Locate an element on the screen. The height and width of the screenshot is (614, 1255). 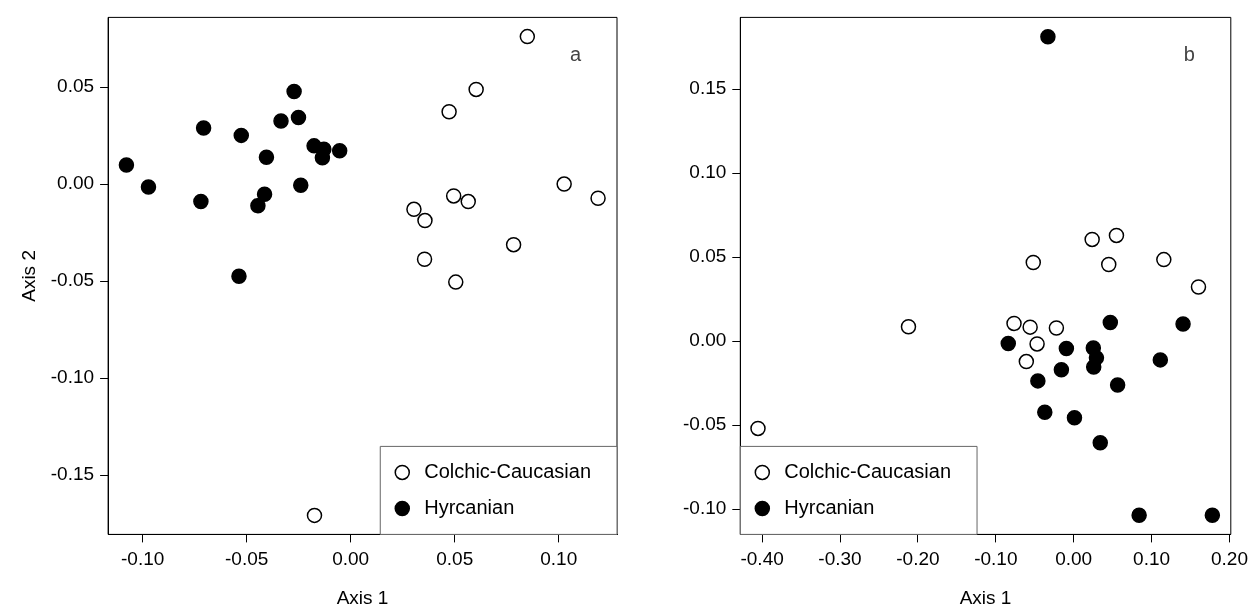
x-tick-label: 0.20 is located at coordinates (1229, 559).